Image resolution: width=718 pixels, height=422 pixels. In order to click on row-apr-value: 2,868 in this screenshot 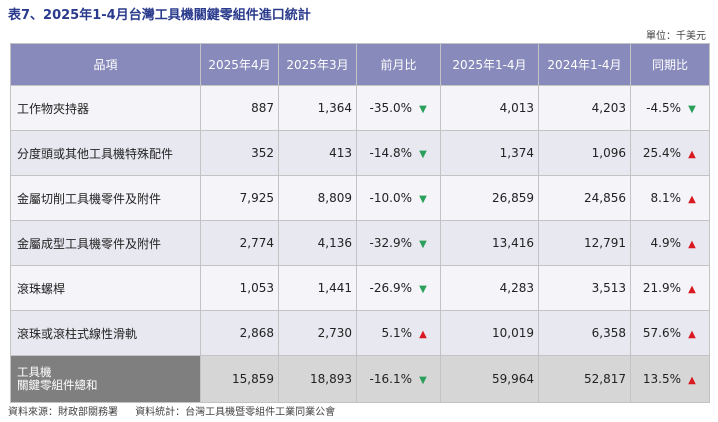, I will do `click(239, 333)`.